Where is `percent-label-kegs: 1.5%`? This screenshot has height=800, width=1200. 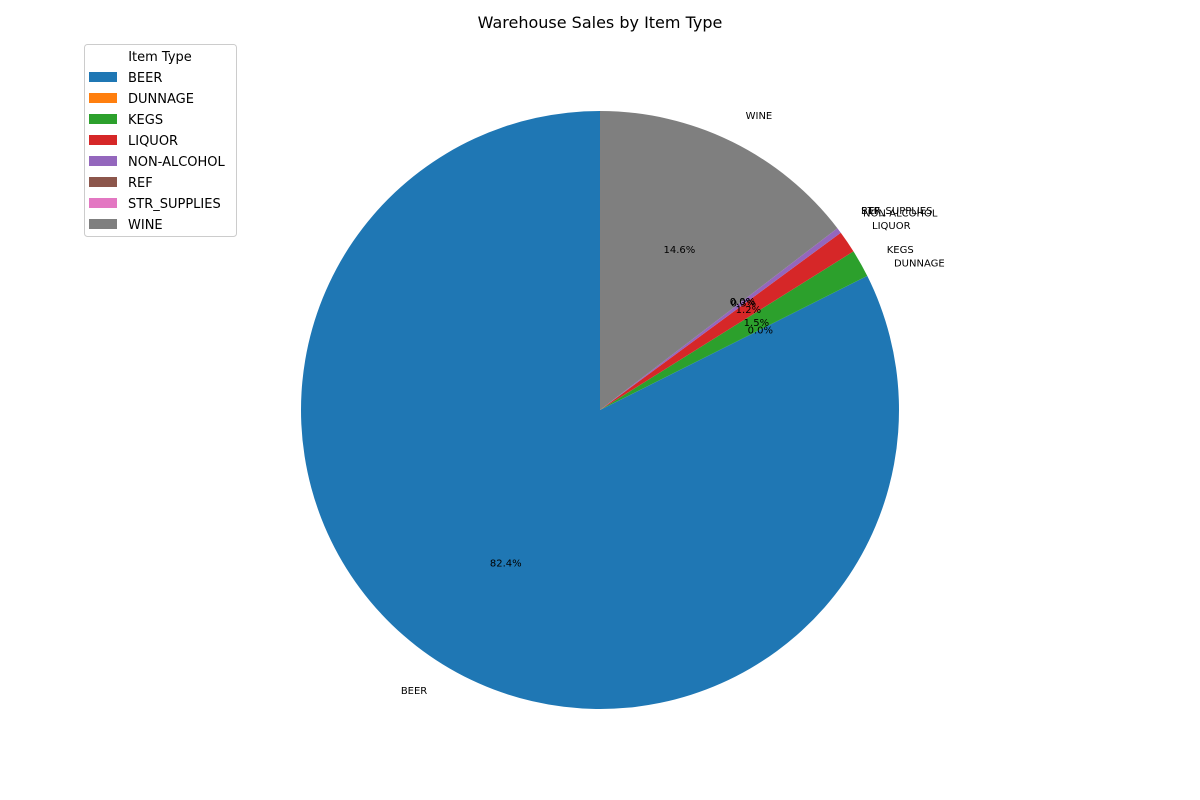 percent-label-kegs: 1.5% is located at coordinates (756, 323).